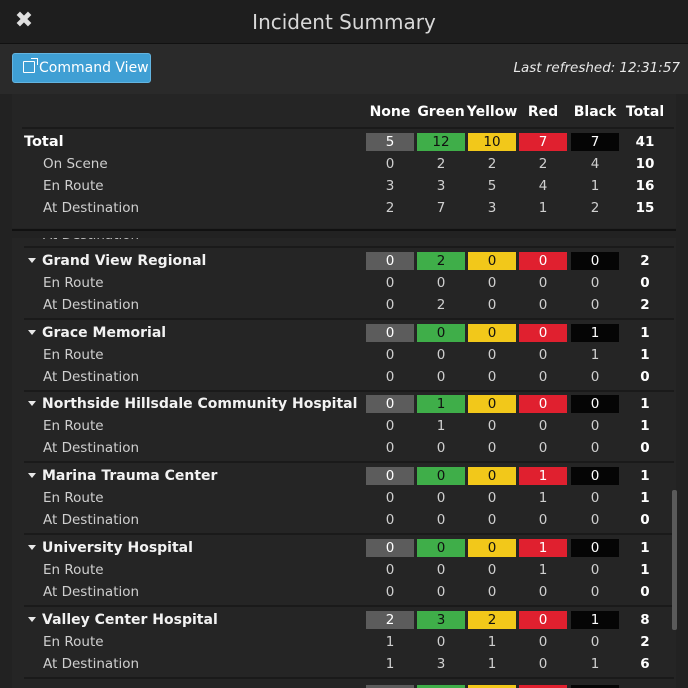 The image size is (688, 688). I want to click on yellow-badge: 10, so click(492, 142).